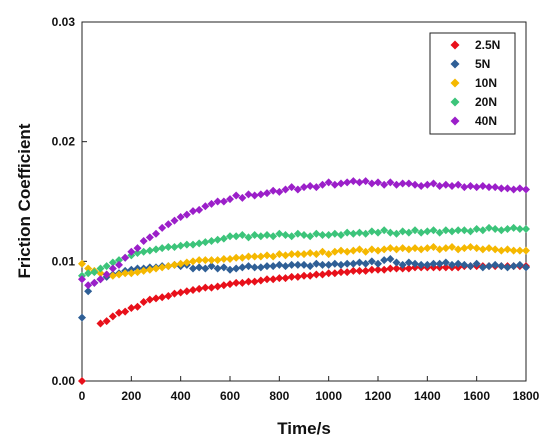  Describe the element at coordinates (526, 396) in the screenshot. I see `x-tick-label: 1800` at that location.